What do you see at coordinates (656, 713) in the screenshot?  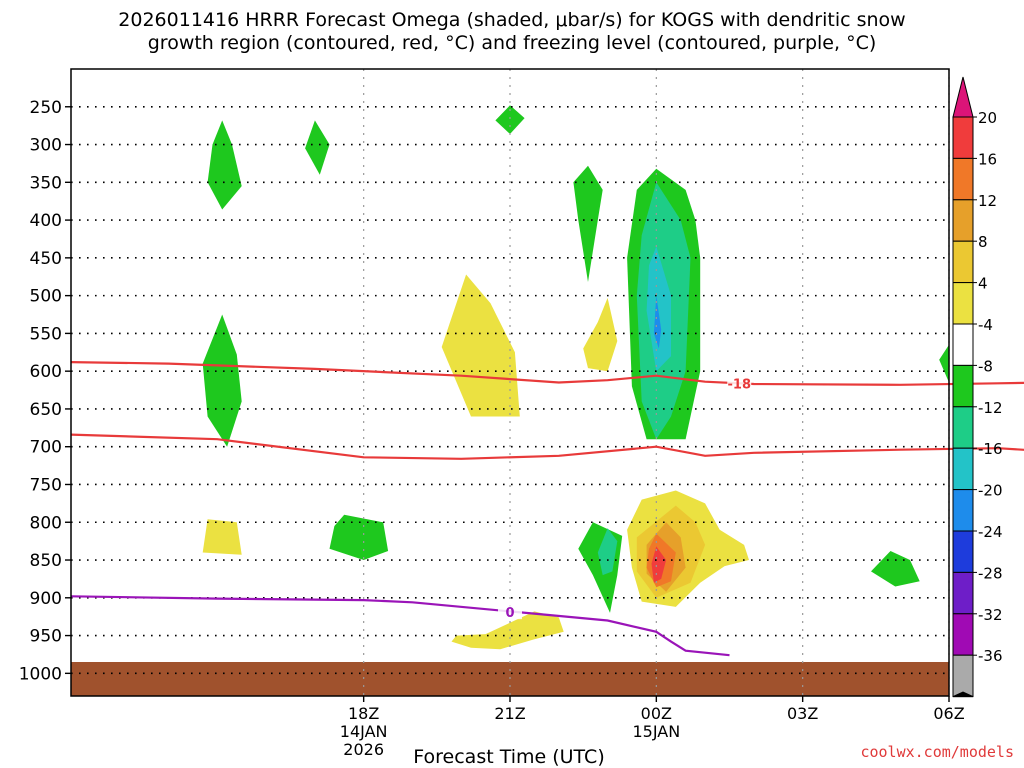 I see `x-tick-label: 00Z` at bounding box center [656, 713].